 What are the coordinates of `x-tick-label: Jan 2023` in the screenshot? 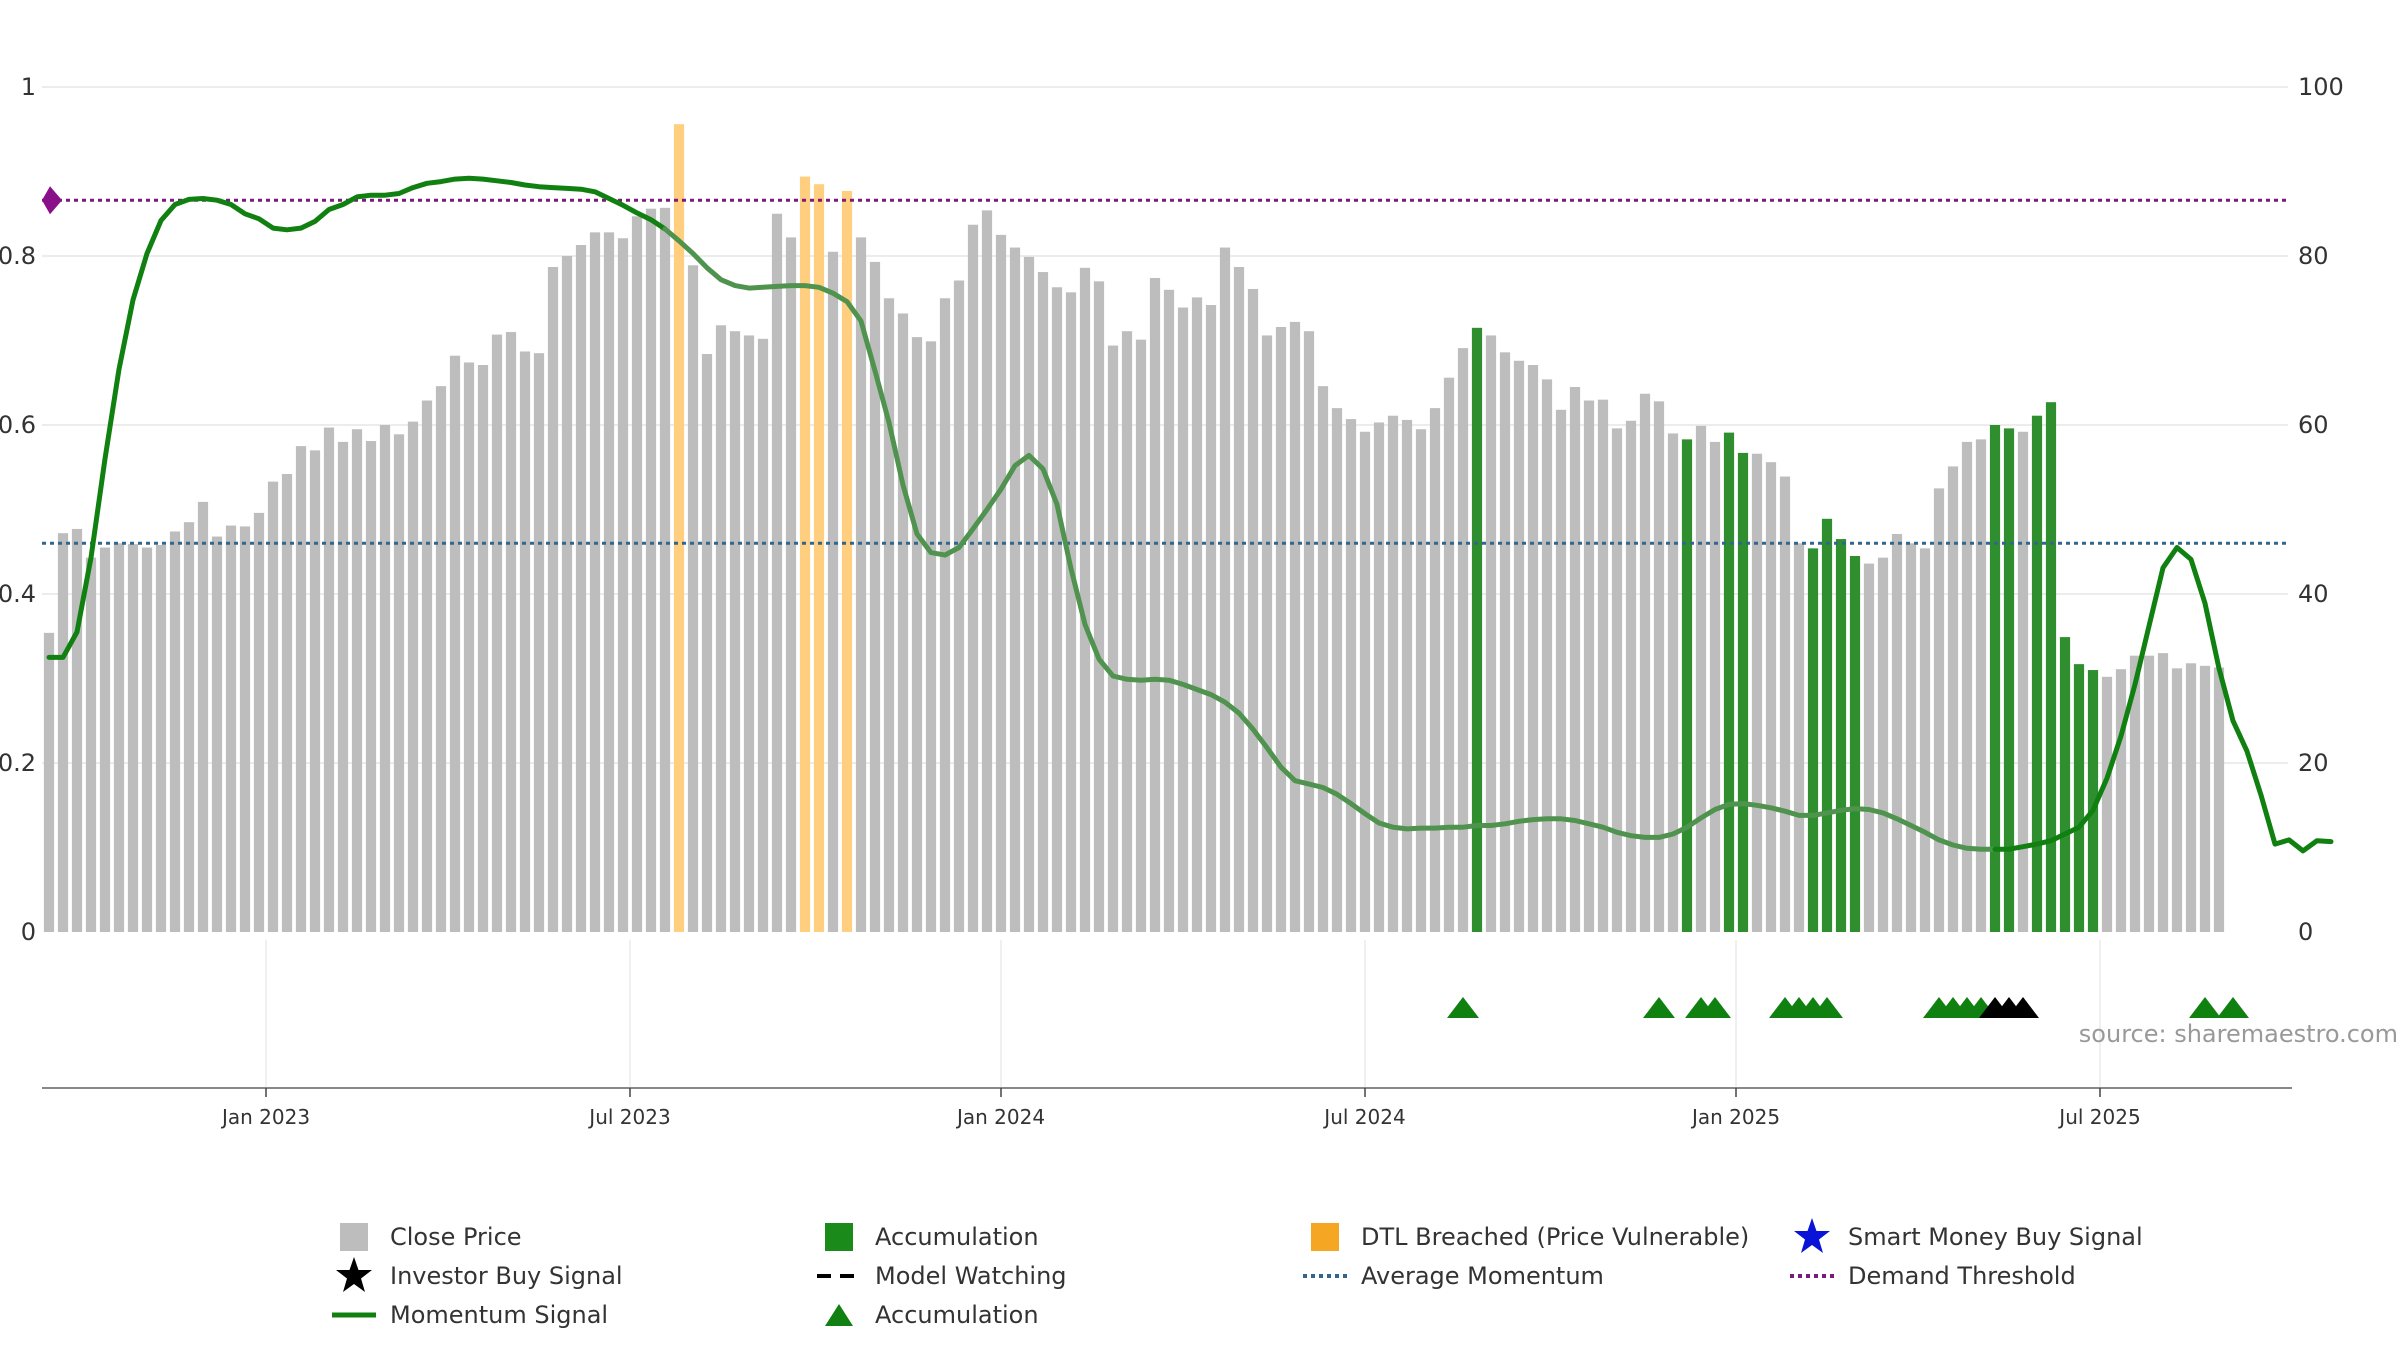 It's located at (265, 1117).